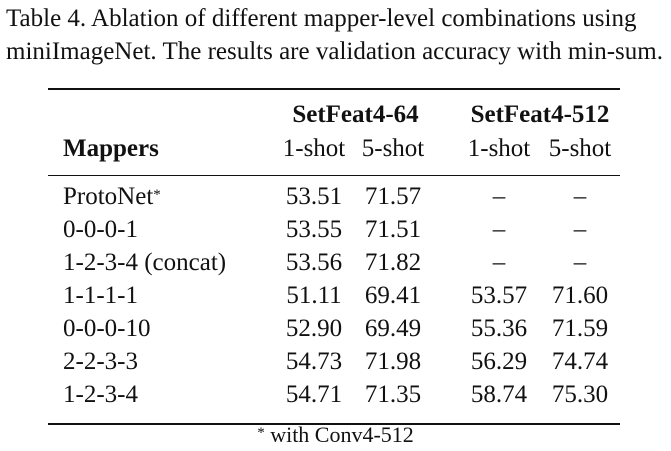 The image size is (671, 451). What do you see at coordinates (314, 394) in the screenshot?
I see `table-cell: 54.71` at bounding box center [314, 394].